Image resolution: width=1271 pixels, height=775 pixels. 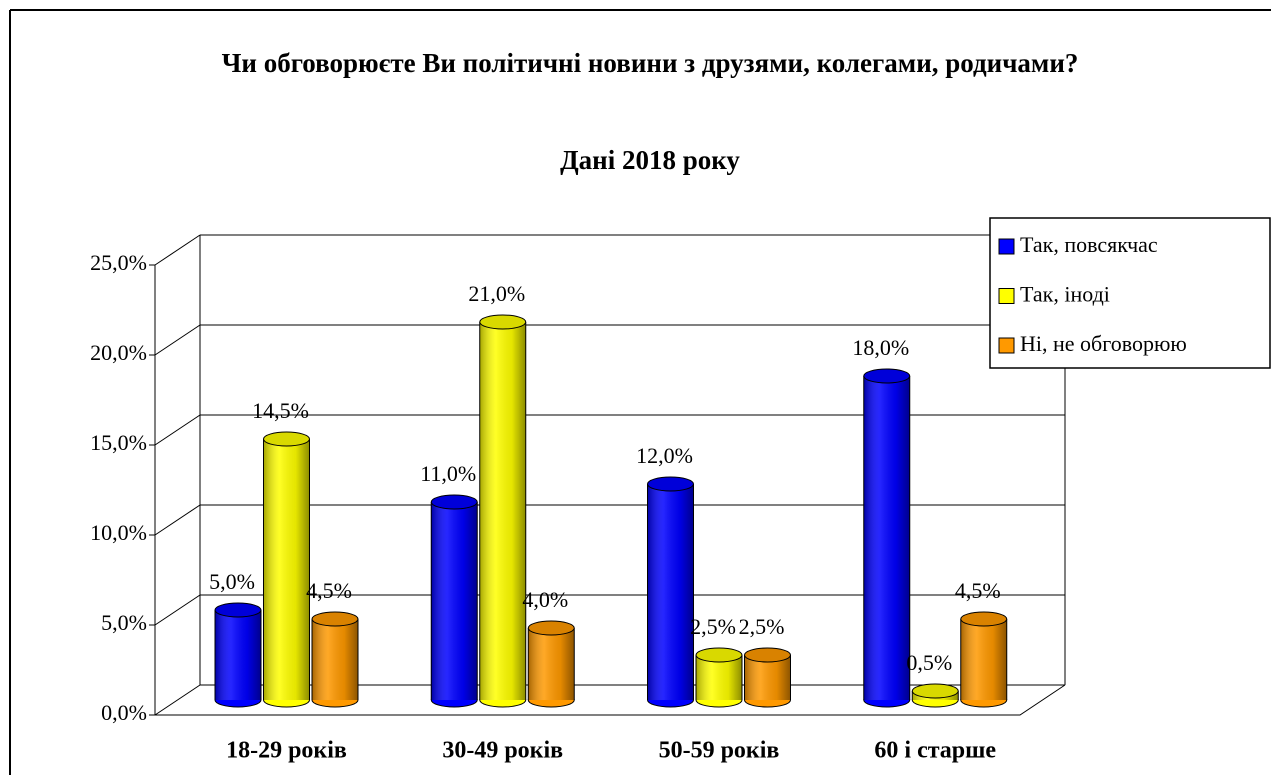 I want to click on x-tick-label: 30-49 років, so click(x=502, y=751).